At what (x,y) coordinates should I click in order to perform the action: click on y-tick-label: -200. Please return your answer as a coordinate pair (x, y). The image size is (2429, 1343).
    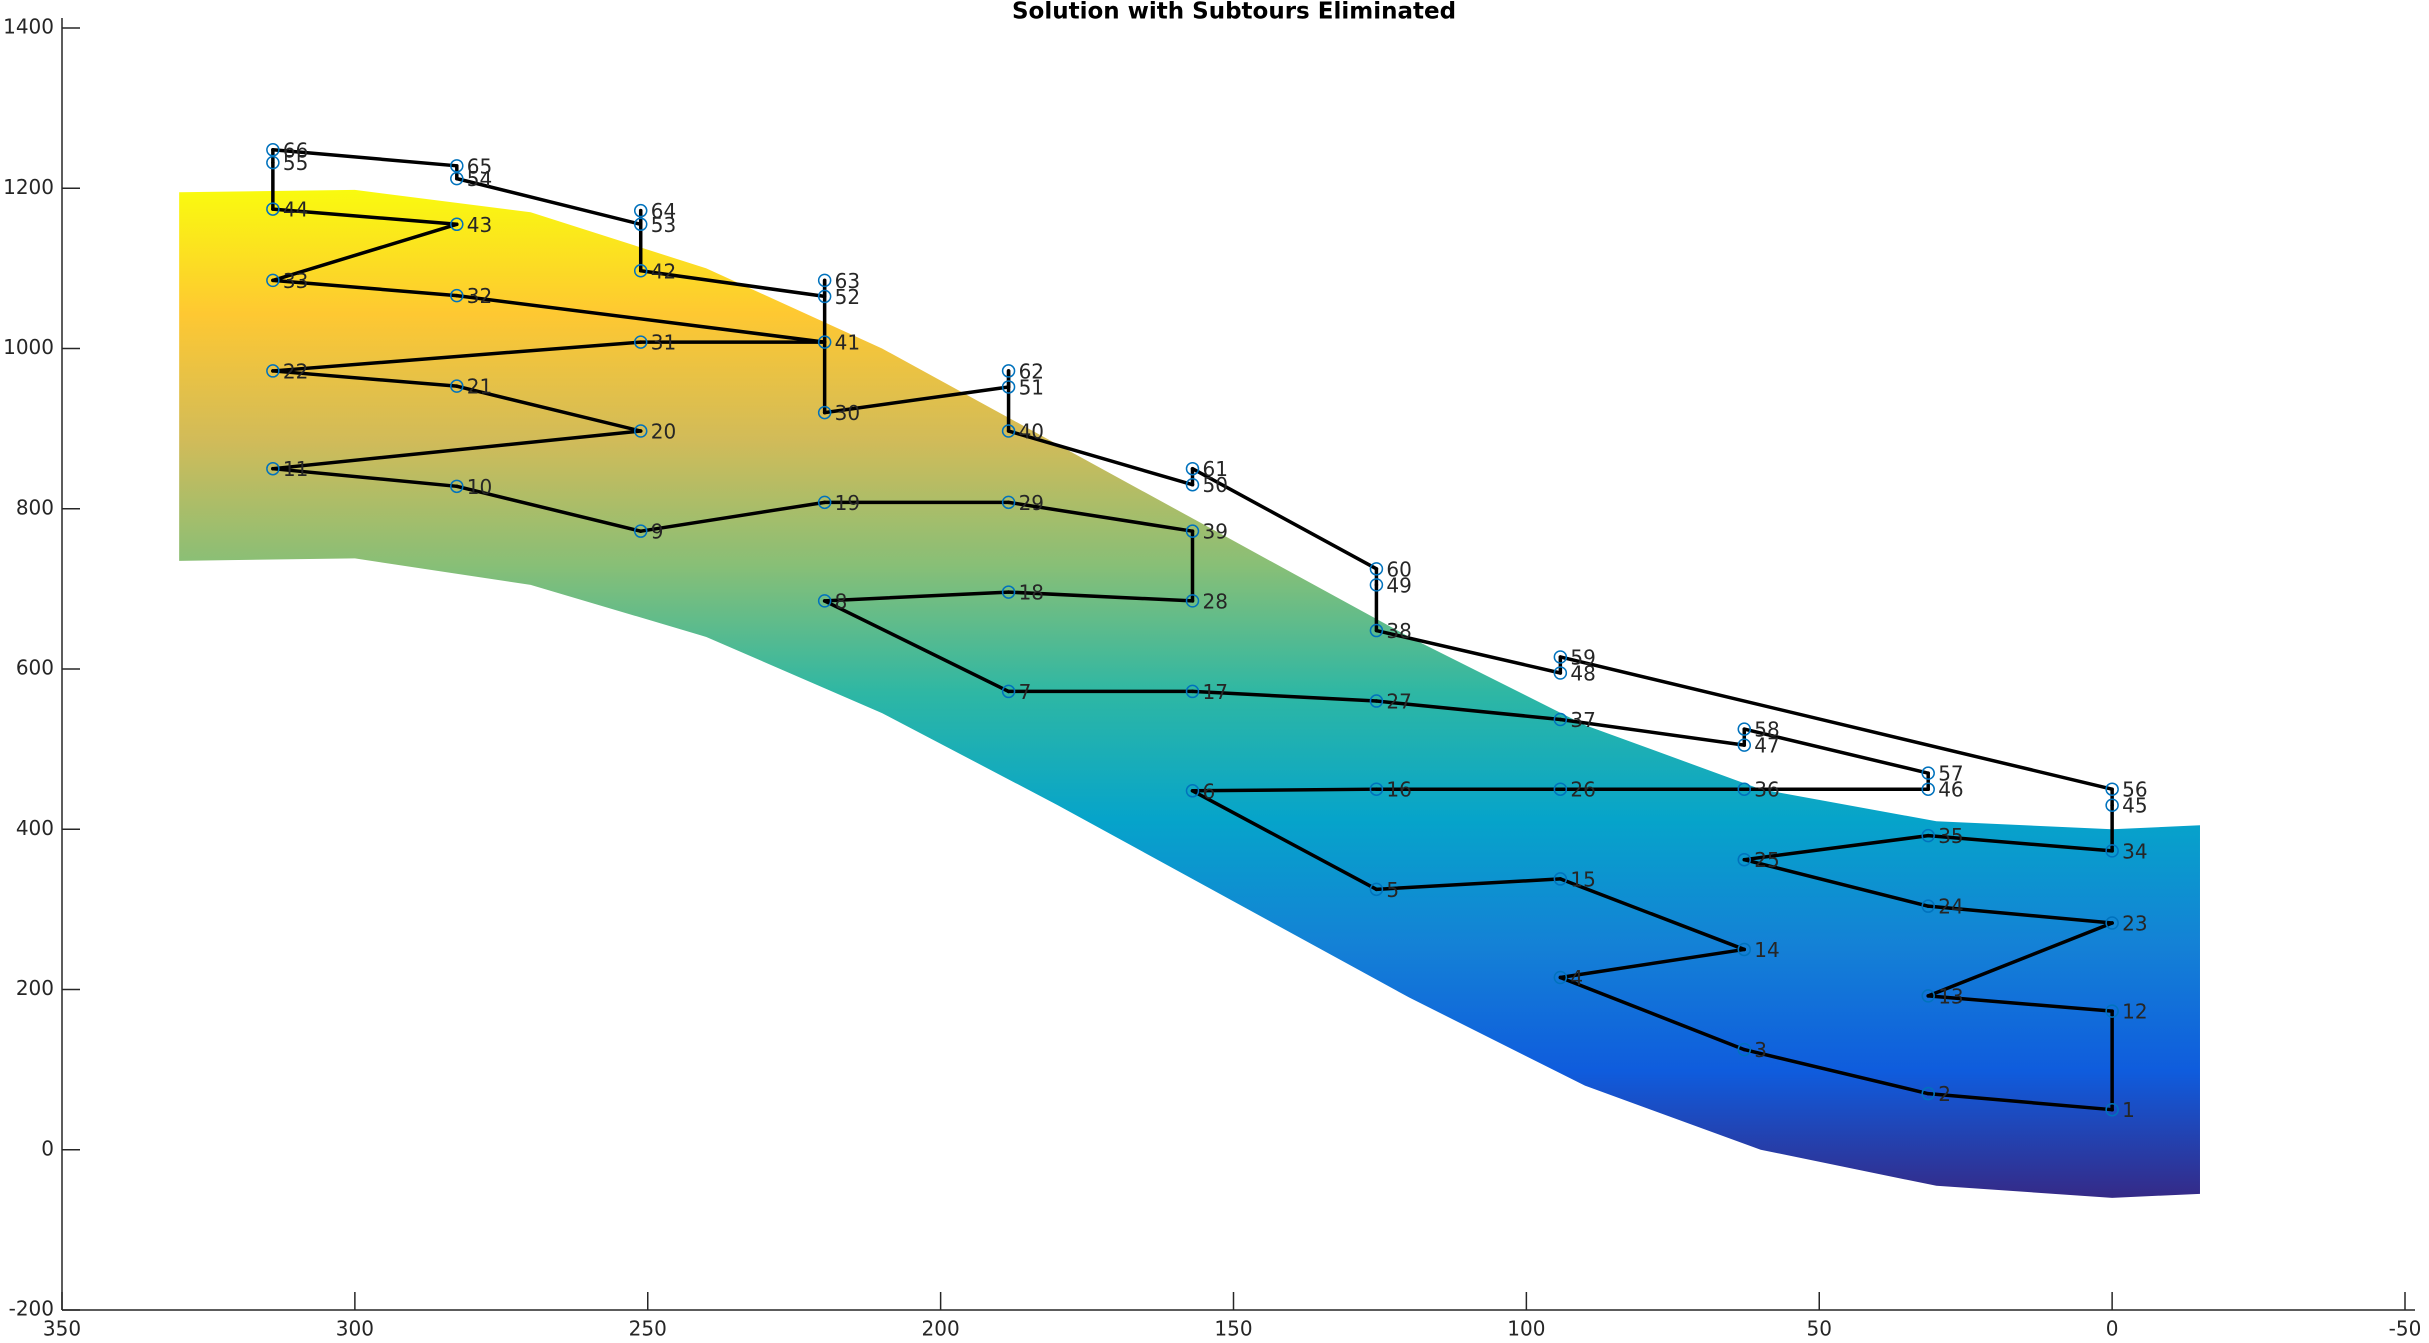
    Looking at the image, I should click on (31, 1309).